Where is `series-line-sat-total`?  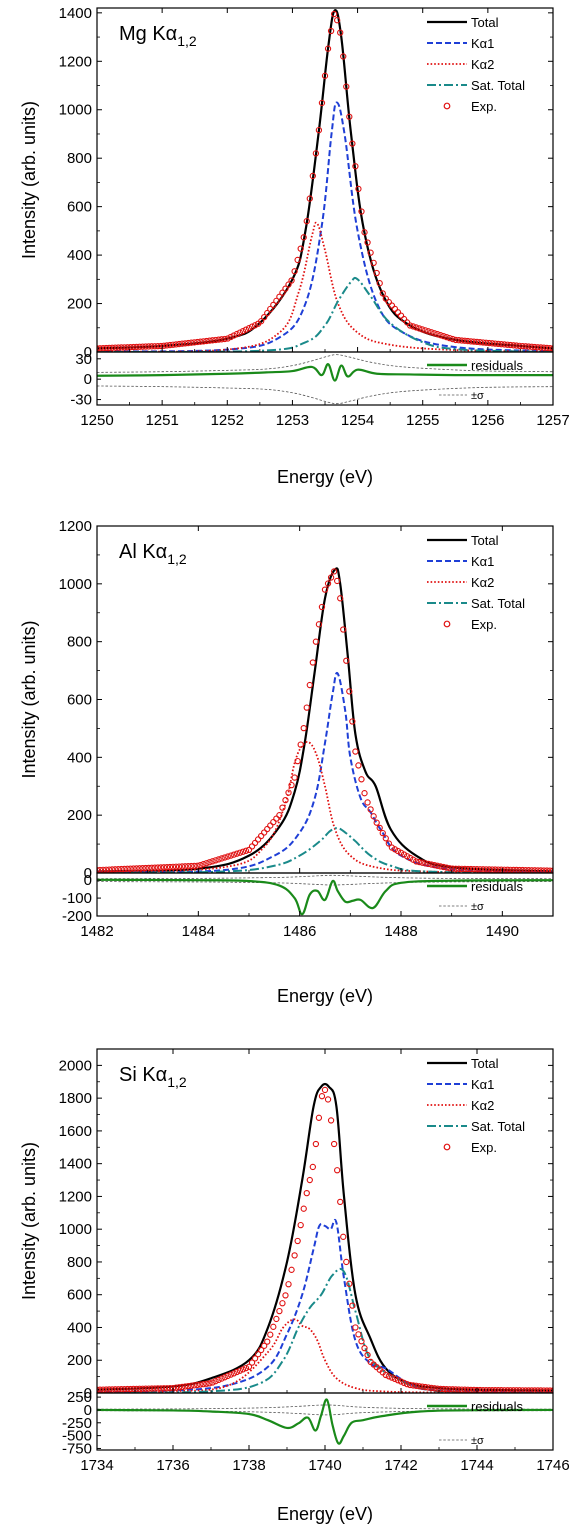
series-line-sat-total is located at coordinates (325, 1330).